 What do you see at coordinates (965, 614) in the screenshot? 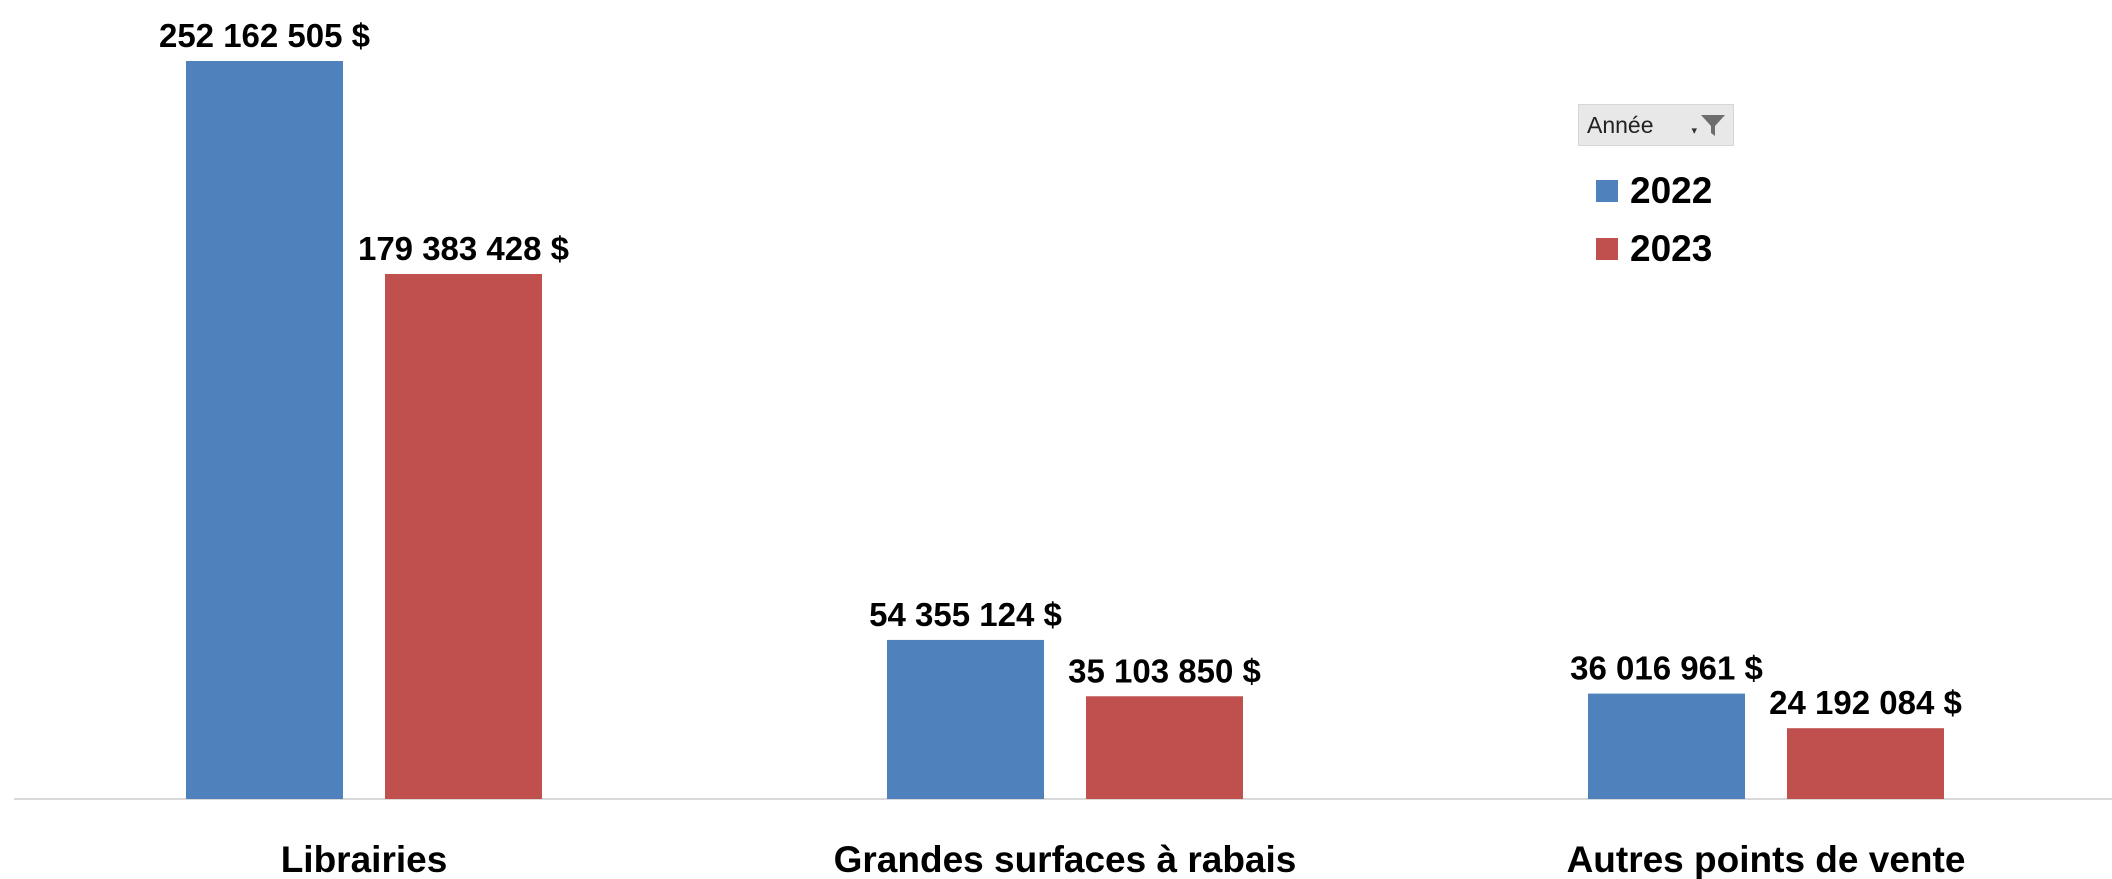
I see `data-label-2022-1: 54 355 124 $` at bounding box center [965, 614].